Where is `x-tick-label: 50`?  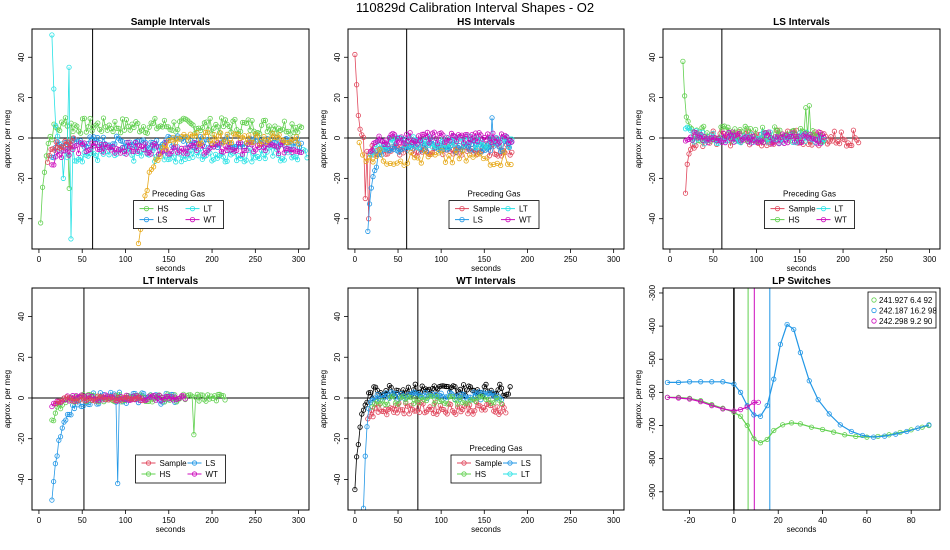 x-tick-label: 50 is located at coordinates (398, 520).